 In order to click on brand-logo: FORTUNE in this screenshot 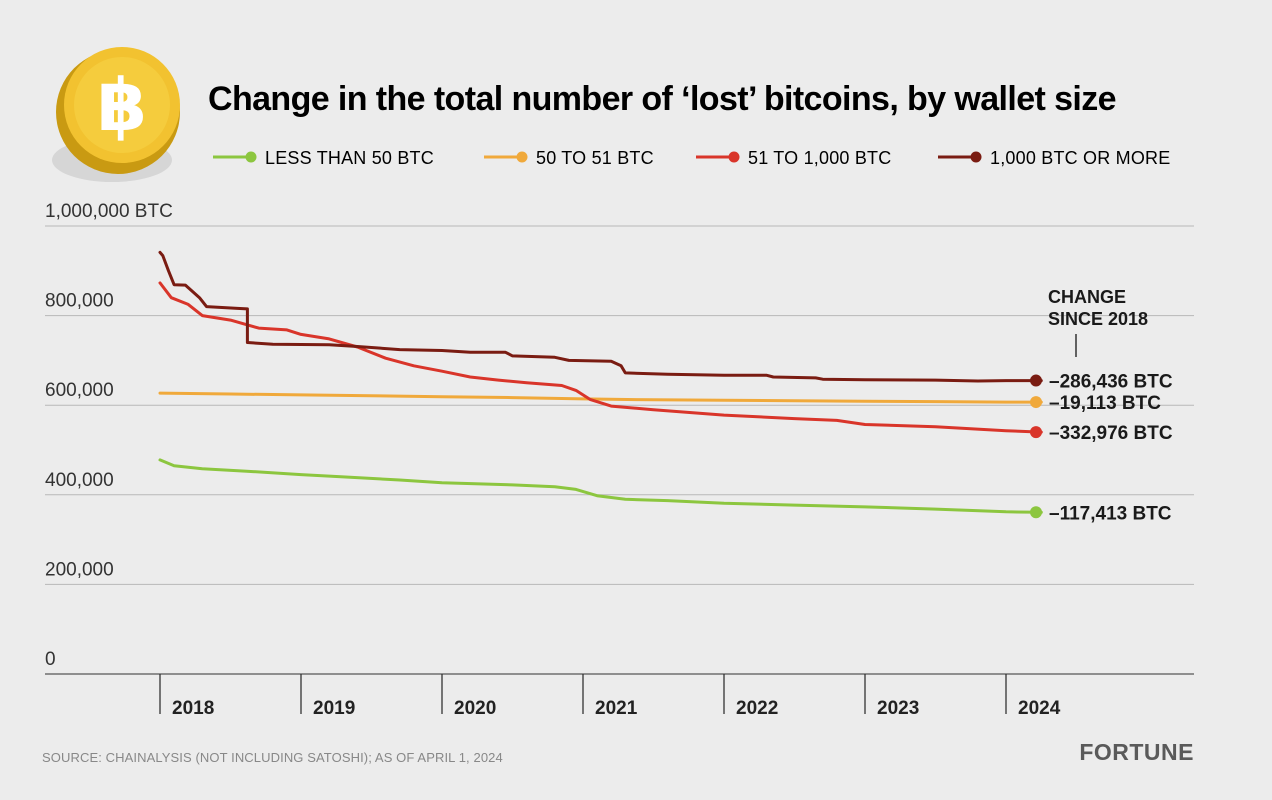, I will do `click(1136, 752)`.